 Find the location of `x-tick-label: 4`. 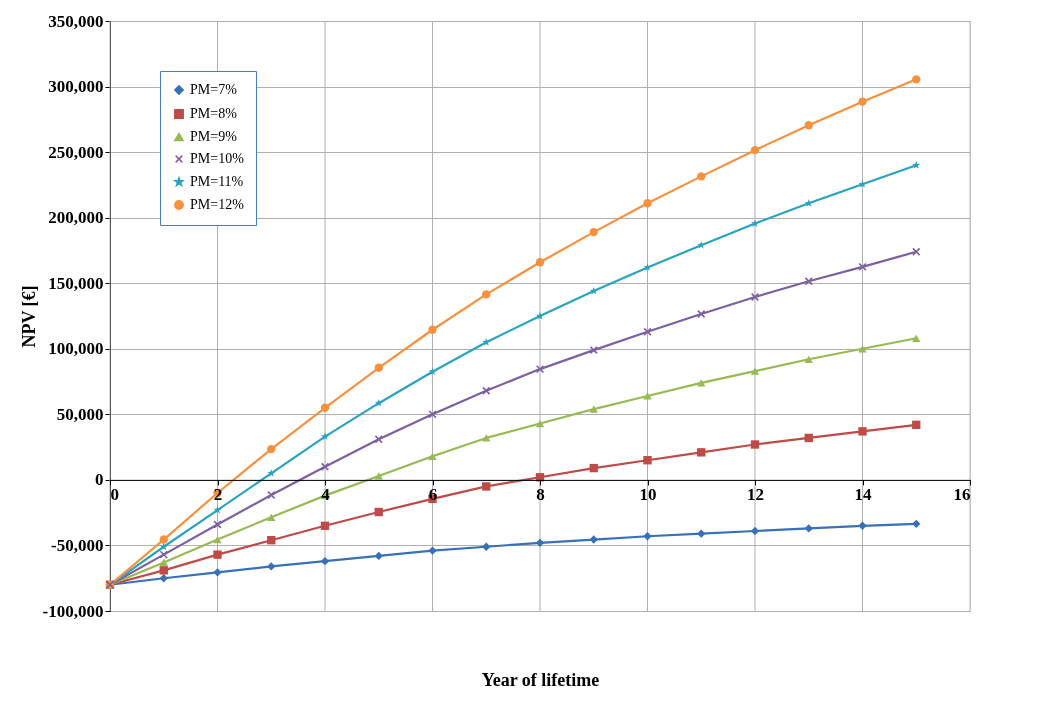

x-tick-label: 4 is located at coordinates (326, 495).